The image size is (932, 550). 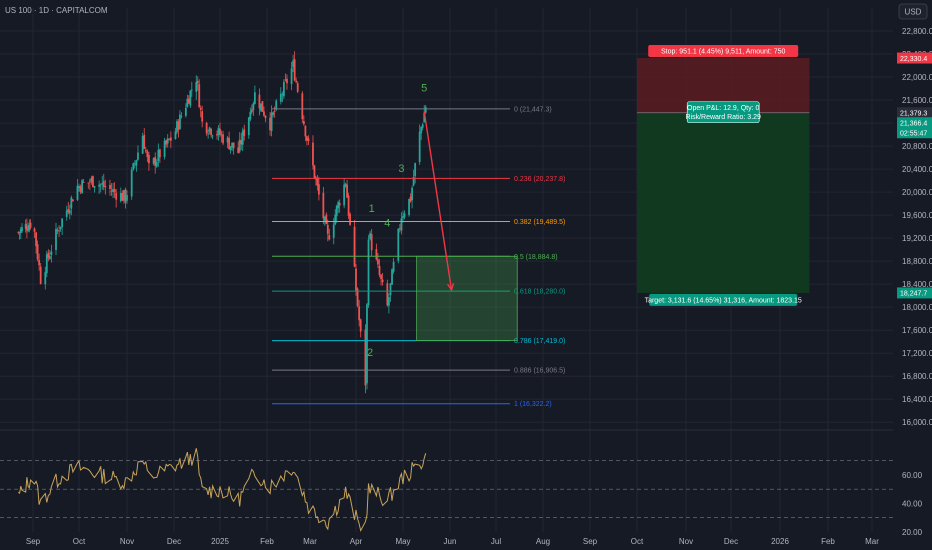 What do you see at coordinates (310, 541) in the screenshot?
I see `time-tick-label: Mar` at bounding box center [310, 541].